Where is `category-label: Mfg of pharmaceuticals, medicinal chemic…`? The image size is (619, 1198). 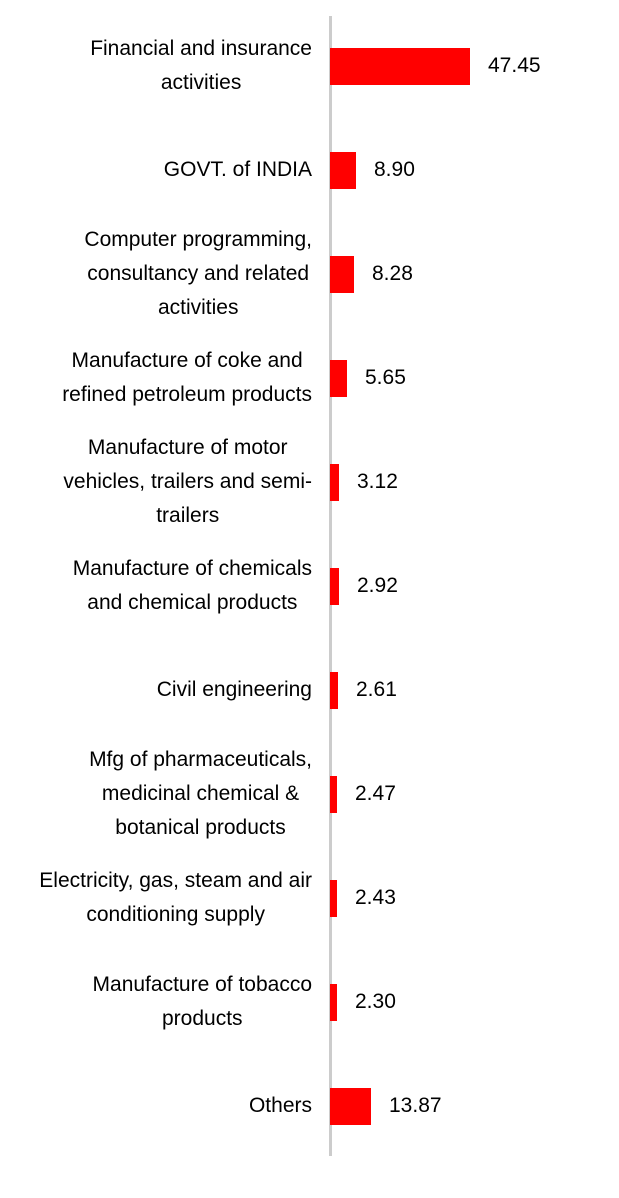
category-label: Mfg of pharmaceuticals, medicinal chemic… is located at coordinates (200, 793).